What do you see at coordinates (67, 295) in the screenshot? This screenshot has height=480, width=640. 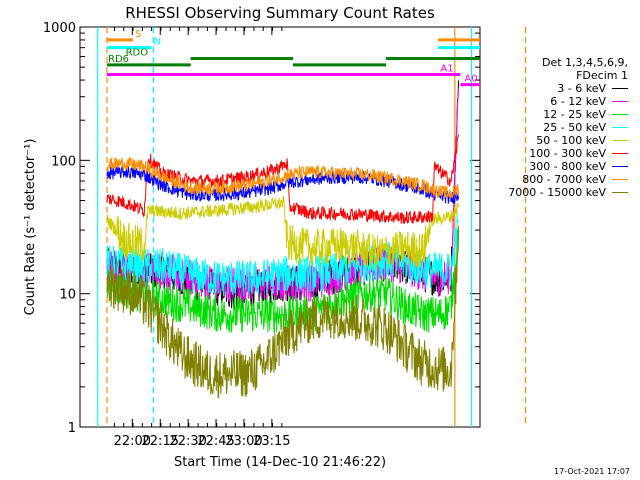 I see `y-tick-label: 10` at bounding box center [67, 295].